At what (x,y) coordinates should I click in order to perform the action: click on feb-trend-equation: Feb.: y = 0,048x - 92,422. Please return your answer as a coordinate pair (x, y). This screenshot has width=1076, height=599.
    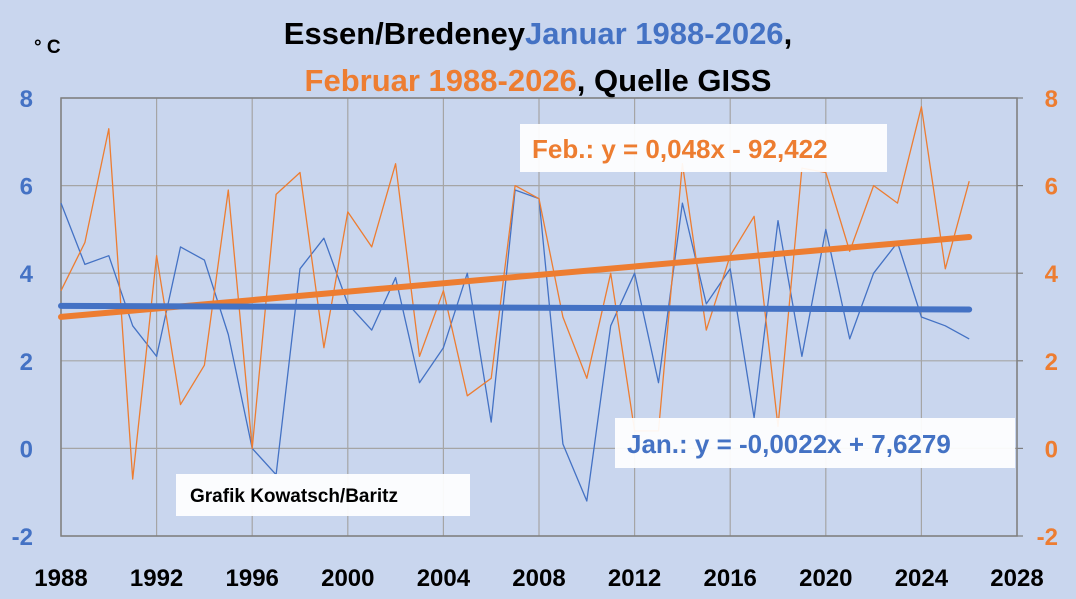
    Looking at the image, I should click on (680, 149).